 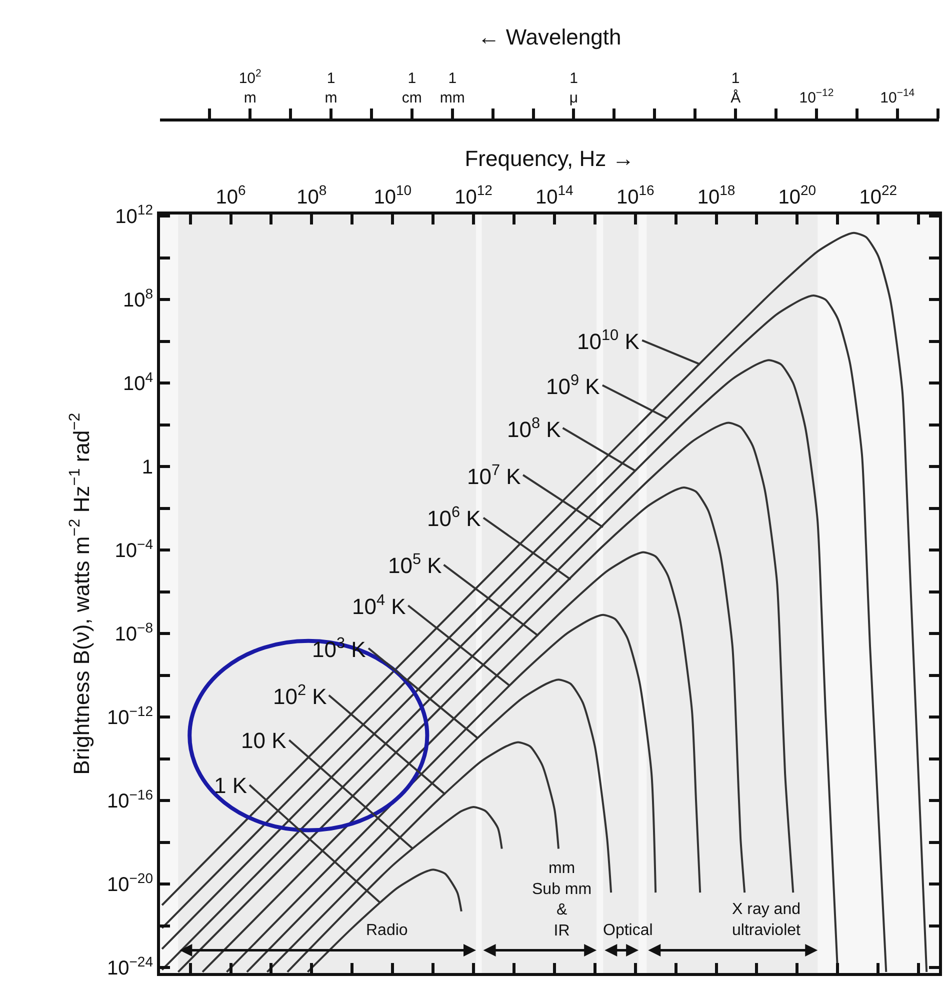 What do you see at coordinates (550, 37) in the screenshot?
I see `text: ← Wavelength` at bounding box center [550, 37].